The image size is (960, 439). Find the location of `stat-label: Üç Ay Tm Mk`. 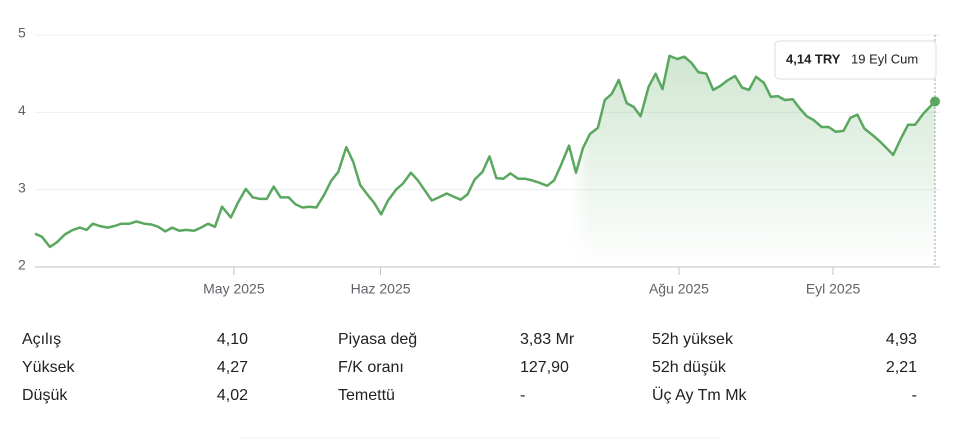

stat-label: Üç Ay Tm Mk is located at coordinates (700, 395).